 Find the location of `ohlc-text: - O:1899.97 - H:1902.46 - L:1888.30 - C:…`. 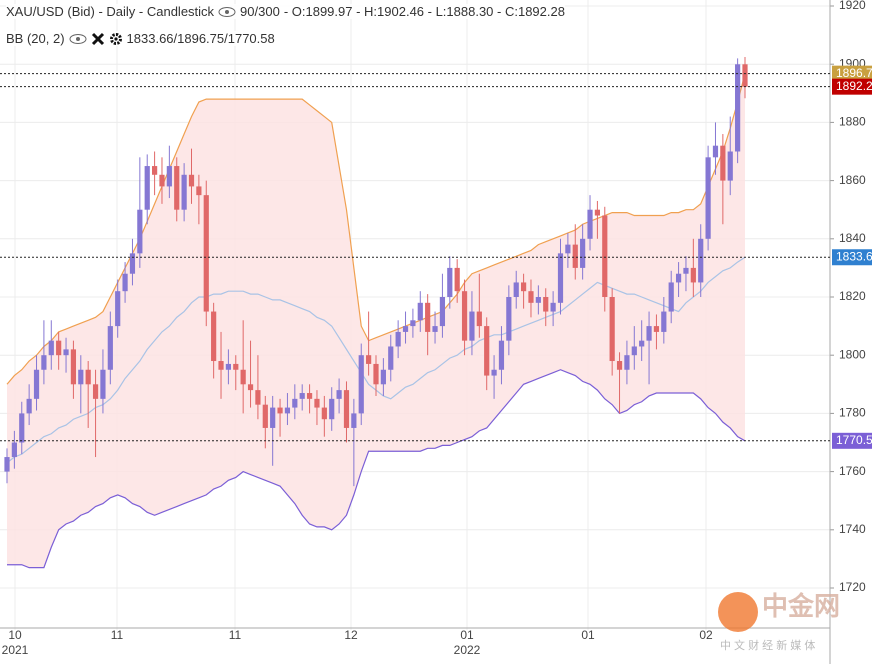

ohlc-text: - O:1899.97 - H:1902.46 - L:1888.30 - C:… is located at coordinates (424, 11).